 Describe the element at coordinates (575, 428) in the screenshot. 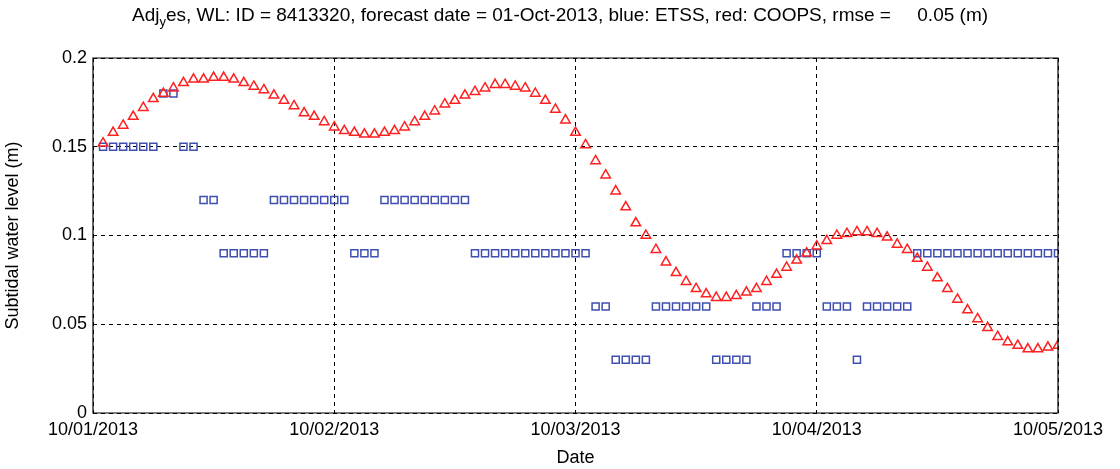

I see `x-tick-label: 10/03/2013` at that location.